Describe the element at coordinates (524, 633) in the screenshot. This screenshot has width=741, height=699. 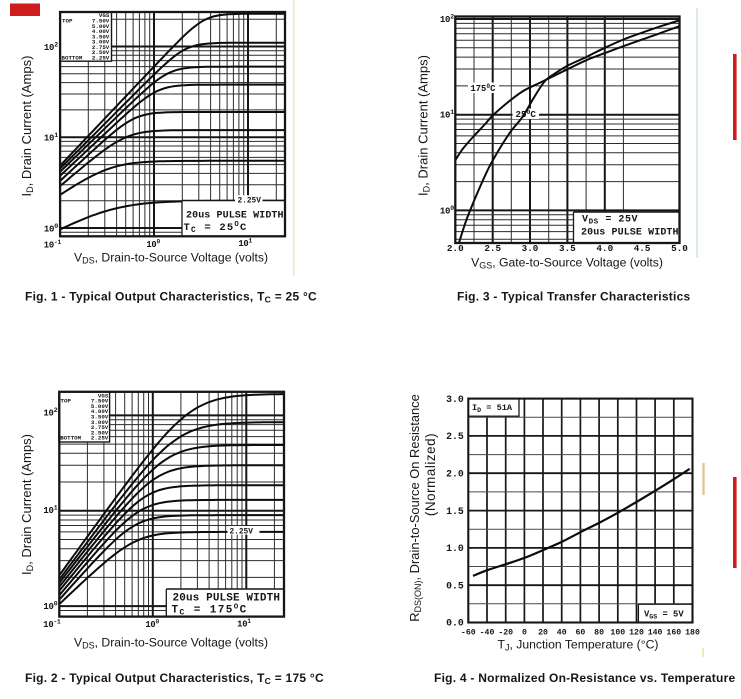
I see `svg-text: 0` at that location.